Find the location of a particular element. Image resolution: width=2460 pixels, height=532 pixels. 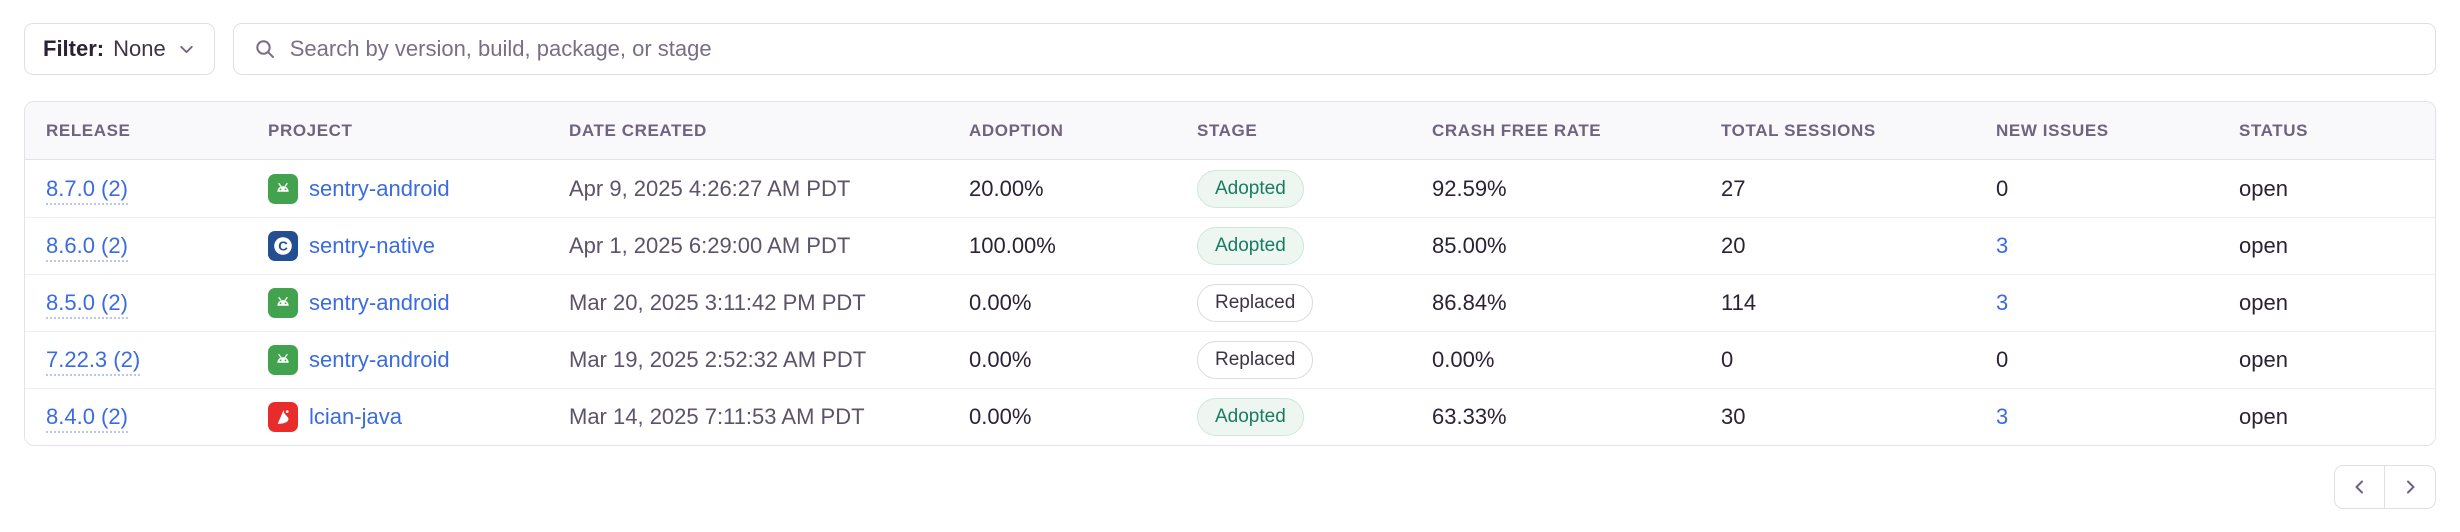

header-project: PROJECT is located at coordinates (310, 130).